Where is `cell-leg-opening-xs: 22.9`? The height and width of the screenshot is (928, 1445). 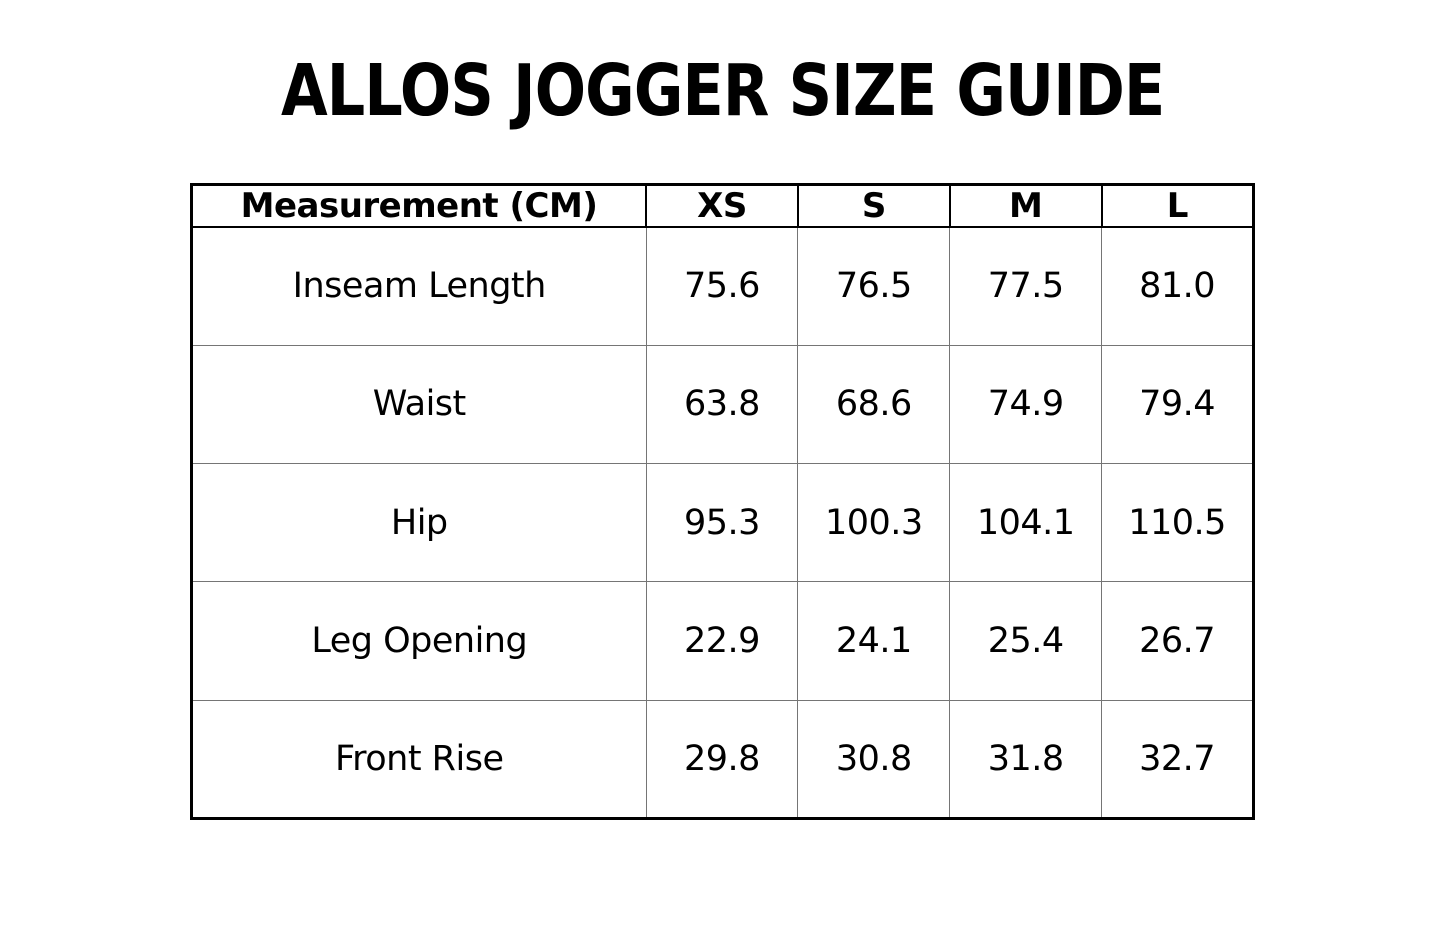 cell-leg-opening-xs: 22.9 is located at coordinates (722, 641).